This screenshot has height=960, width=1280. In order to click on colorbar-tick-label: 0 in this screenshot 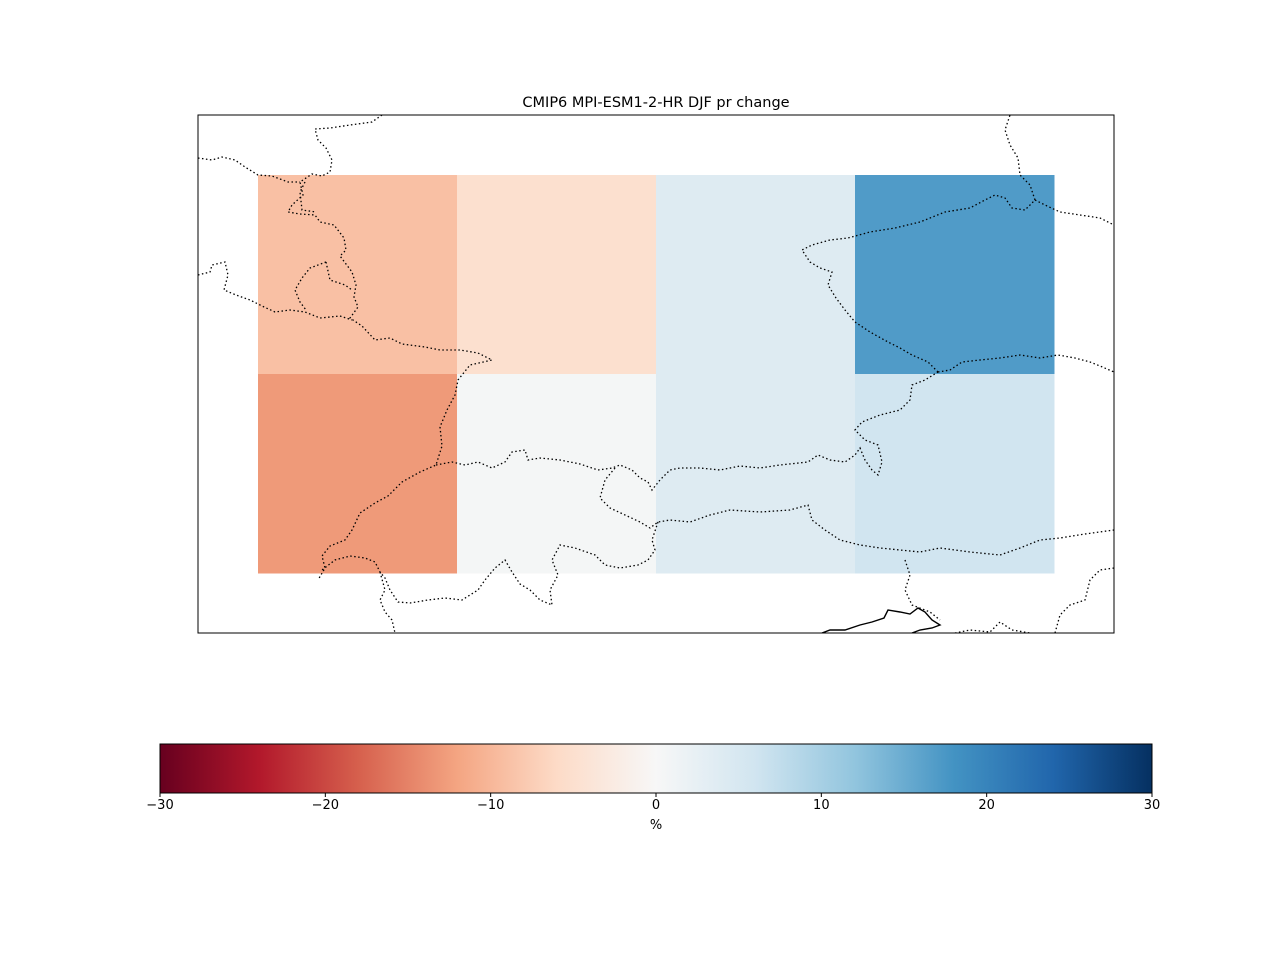, I will do `click(656, 805)`.